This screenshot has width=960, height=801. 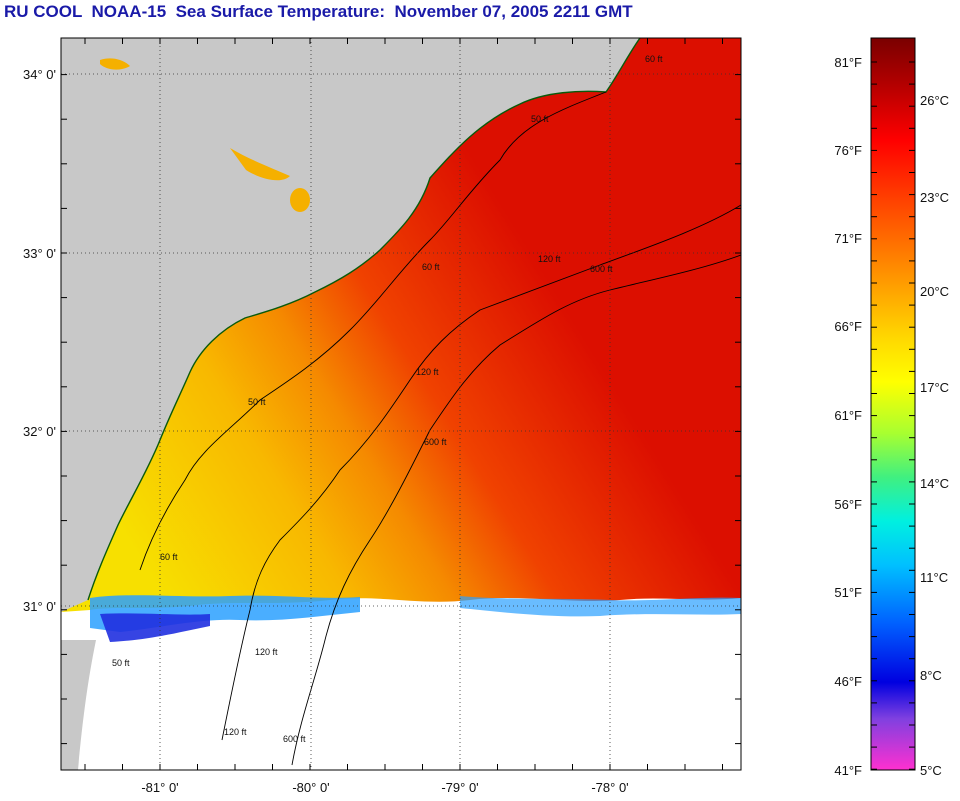 I want to click on colorbar-label-f: 56°F, so click(x=848, y=504).